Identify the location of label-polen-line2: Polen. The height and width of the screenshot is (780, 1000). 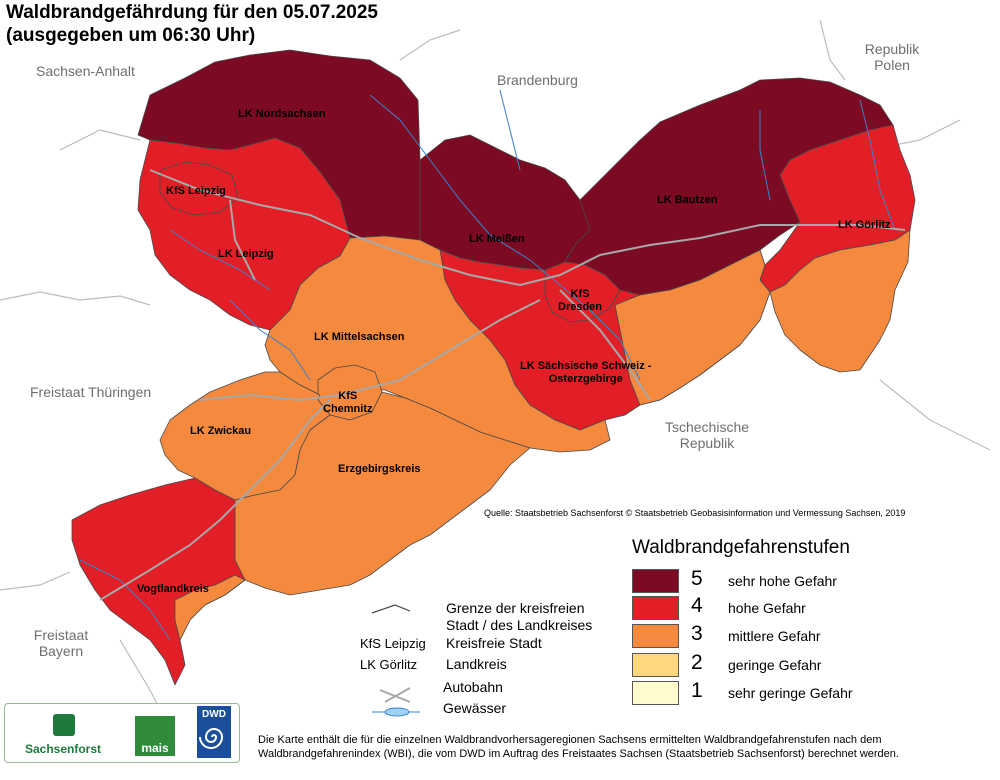
(892, 65).